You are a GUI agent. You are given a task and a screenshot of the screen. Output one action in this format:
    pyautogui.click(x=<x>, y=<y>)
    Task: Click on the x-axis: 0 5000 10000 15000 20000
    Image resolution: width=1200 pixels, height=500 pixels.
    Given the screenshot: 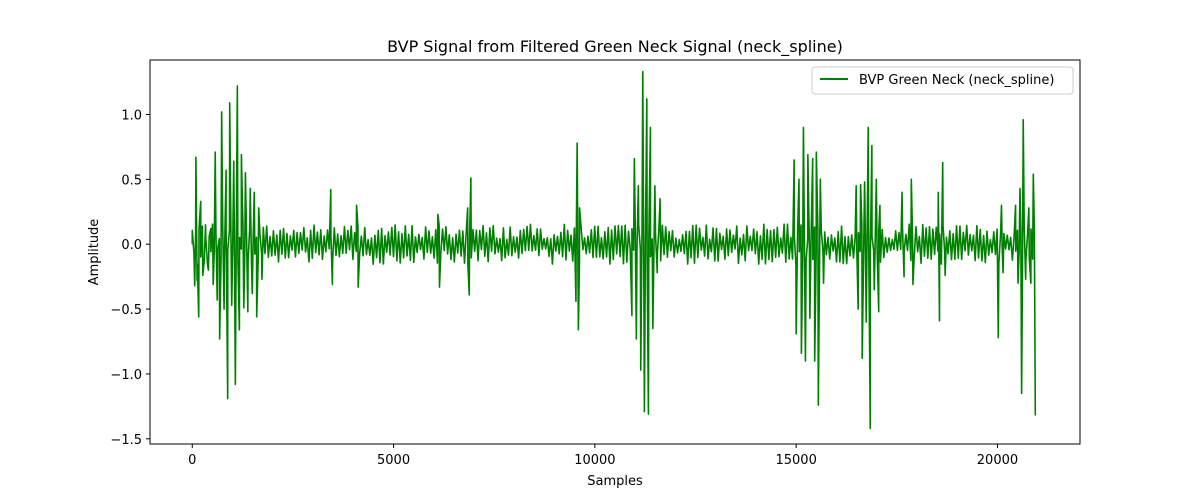 What is the action you would take?
    pyautogui.click(x=603, y=456)
    